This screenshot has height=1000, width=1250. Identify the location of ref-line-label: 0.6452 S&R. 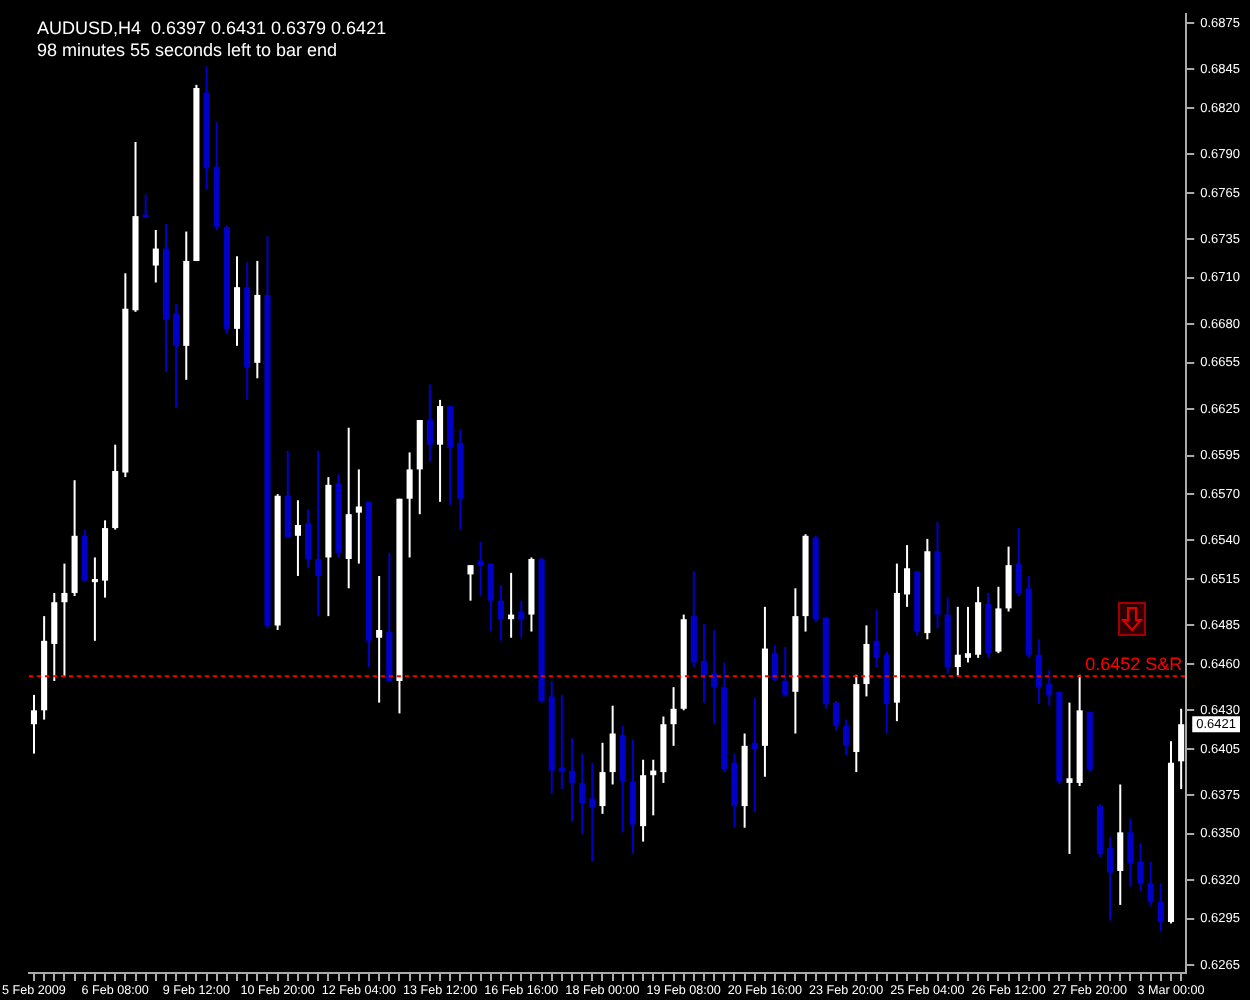
(1134, 664).